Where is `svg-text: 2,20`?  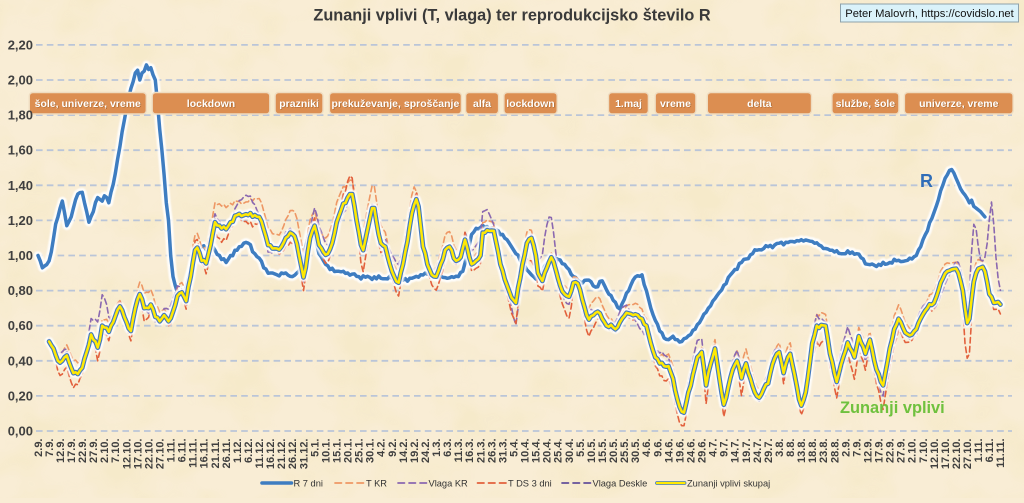
svg-text: 2,20 is located at coordinates (20, 44).